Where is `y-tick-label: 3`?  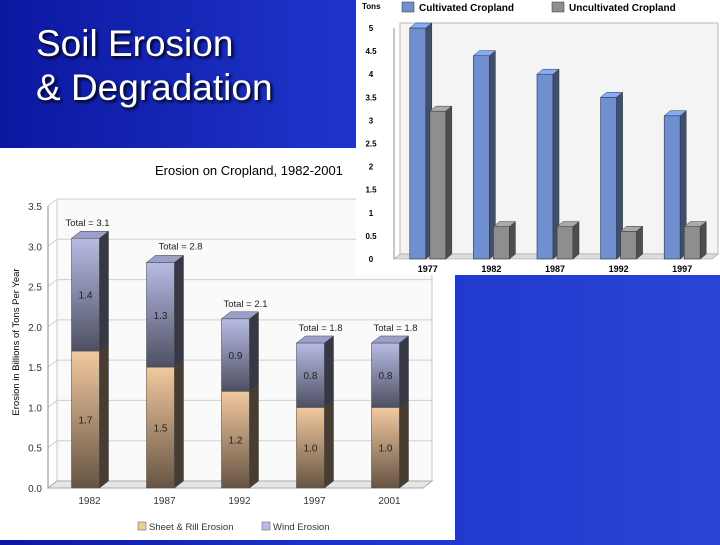 y-tick-label: 3 is located at coordinates (371, 120).